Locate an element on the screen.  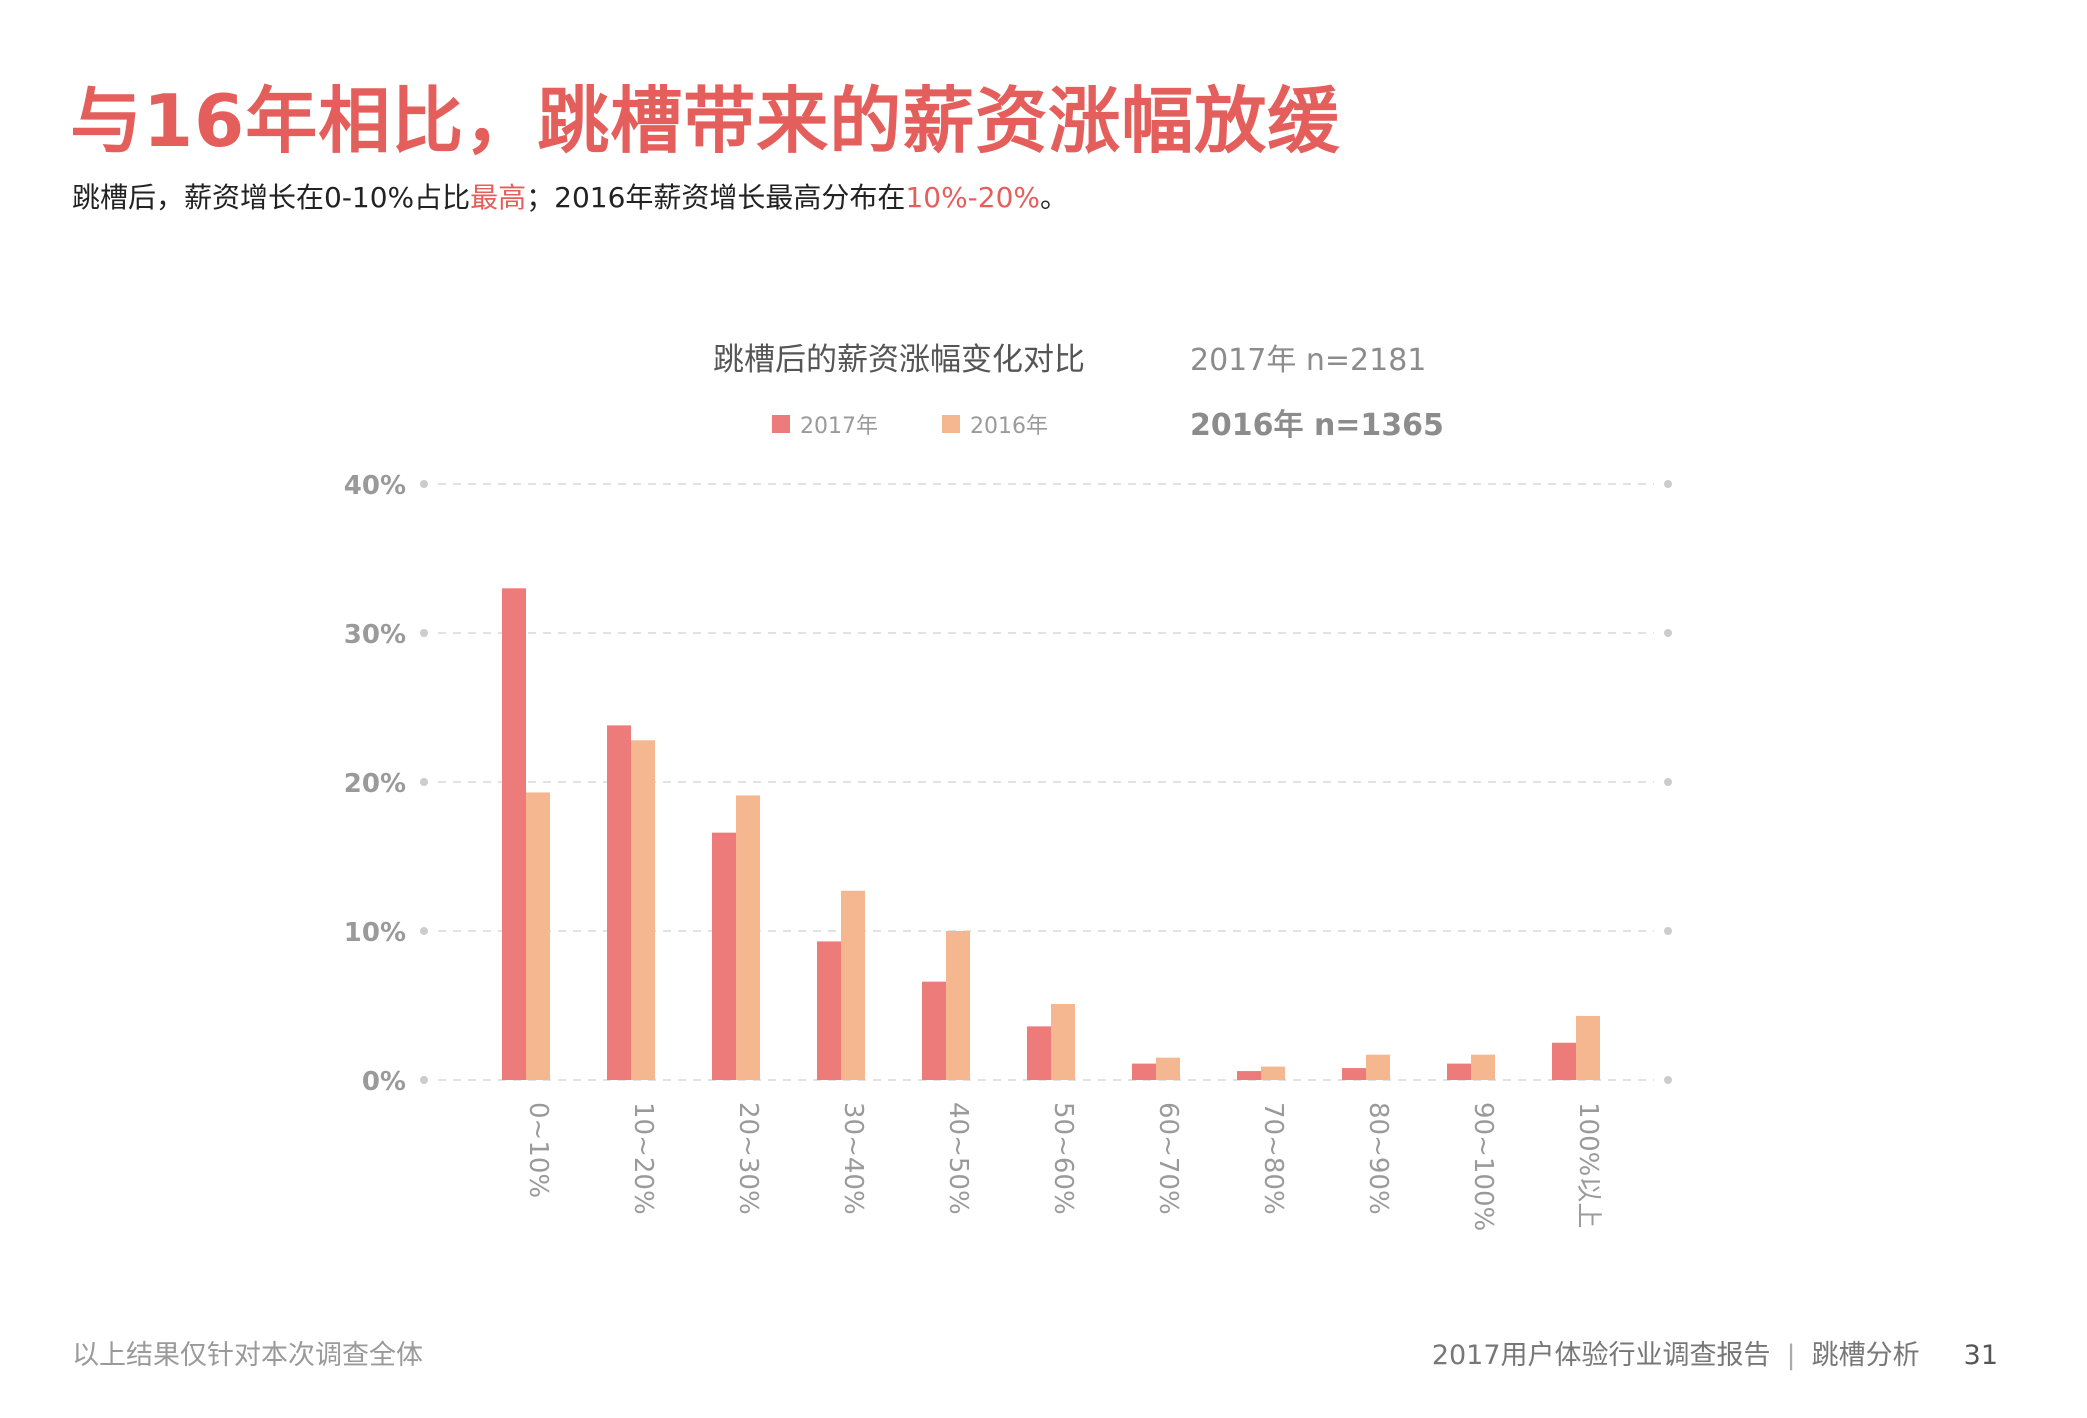
subtitle-text-2: ；2016年薪资增长最高分布在 is located at coordinates (716, 197).